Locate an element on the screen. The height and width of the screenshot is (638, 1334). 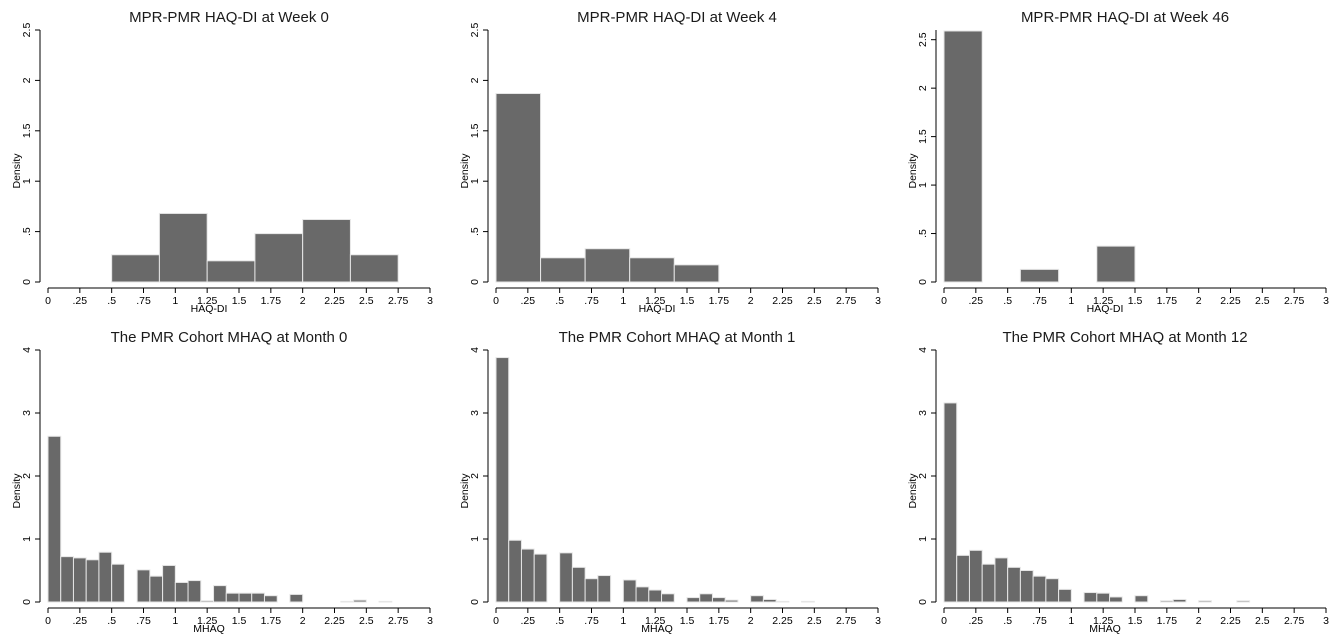
x-axis-title: MHAQ is located at coordinates (1105, 629).